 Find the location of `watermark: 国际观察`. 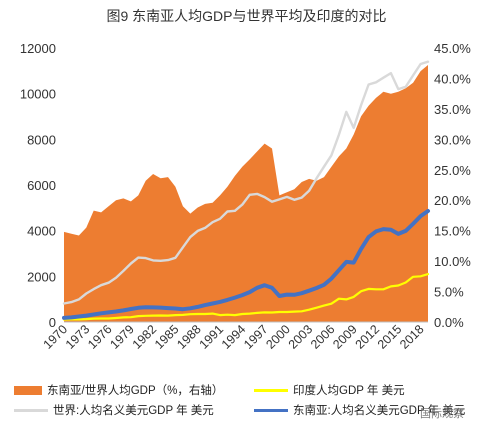

watermark: 国际观察 is located at coordinates (442, 414).